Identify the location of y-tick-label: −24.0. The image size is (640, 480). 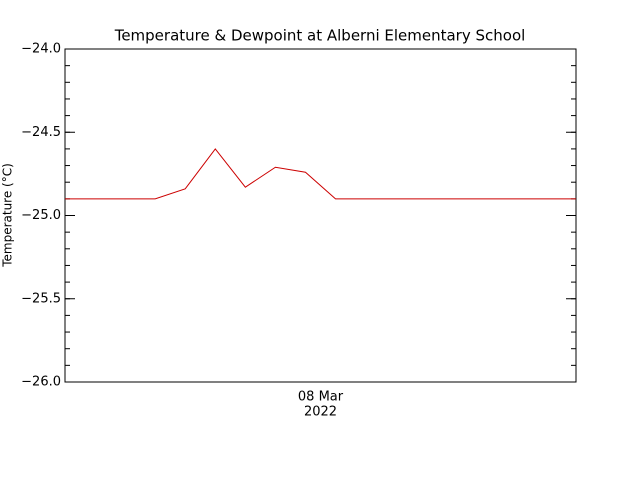
(41, 49).